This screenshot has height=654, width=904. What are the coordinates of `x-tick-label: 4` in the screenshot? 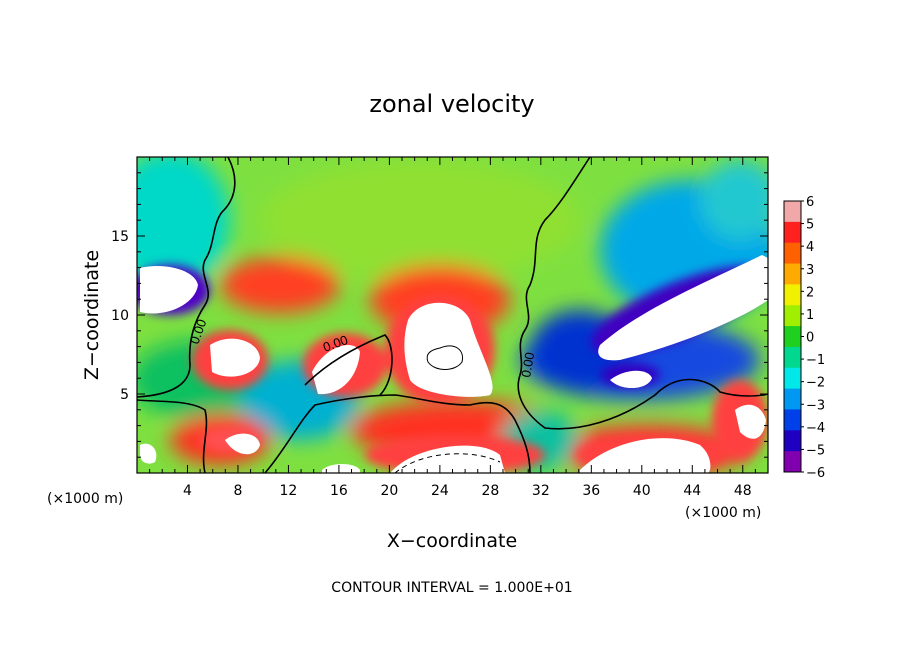 It's located at (187, 491).